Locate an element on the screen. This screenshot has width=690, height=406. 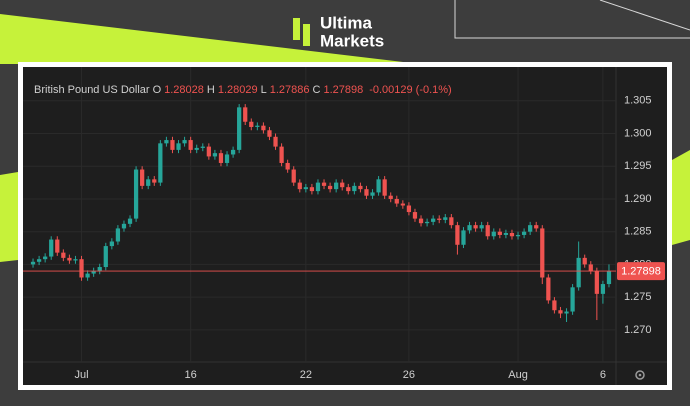
x-tick-label: Aug is located at coordinates (518, 375).